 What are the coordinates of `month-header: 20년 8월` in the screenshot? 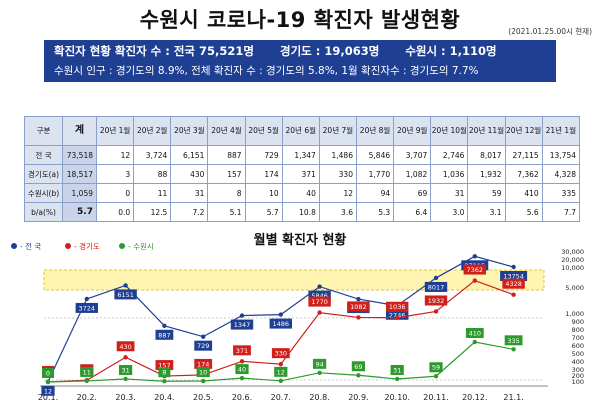 It's located at (375, 131).